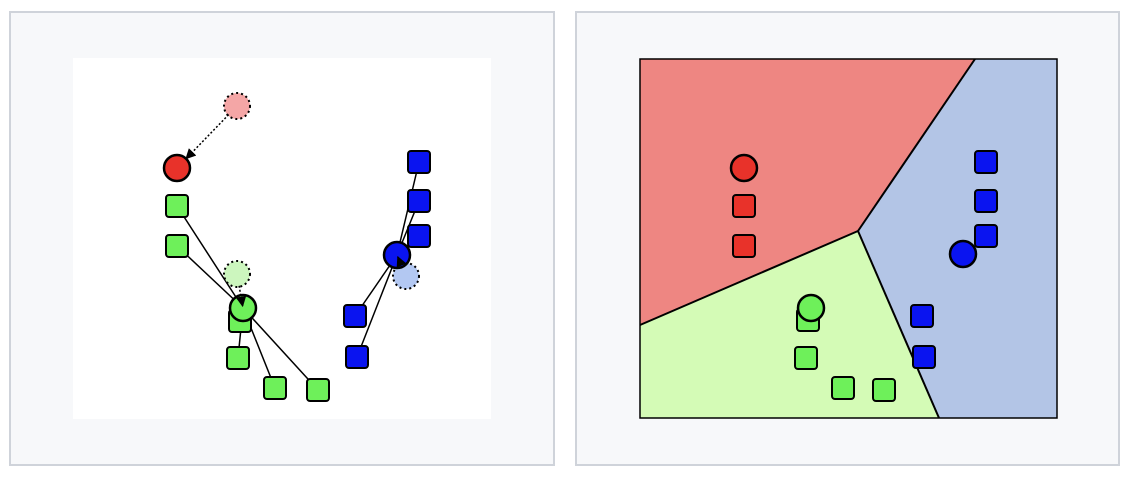  Describe the element at coordinates (898, 324) in the screenshot. I see `boundary-green-blue` at that location.